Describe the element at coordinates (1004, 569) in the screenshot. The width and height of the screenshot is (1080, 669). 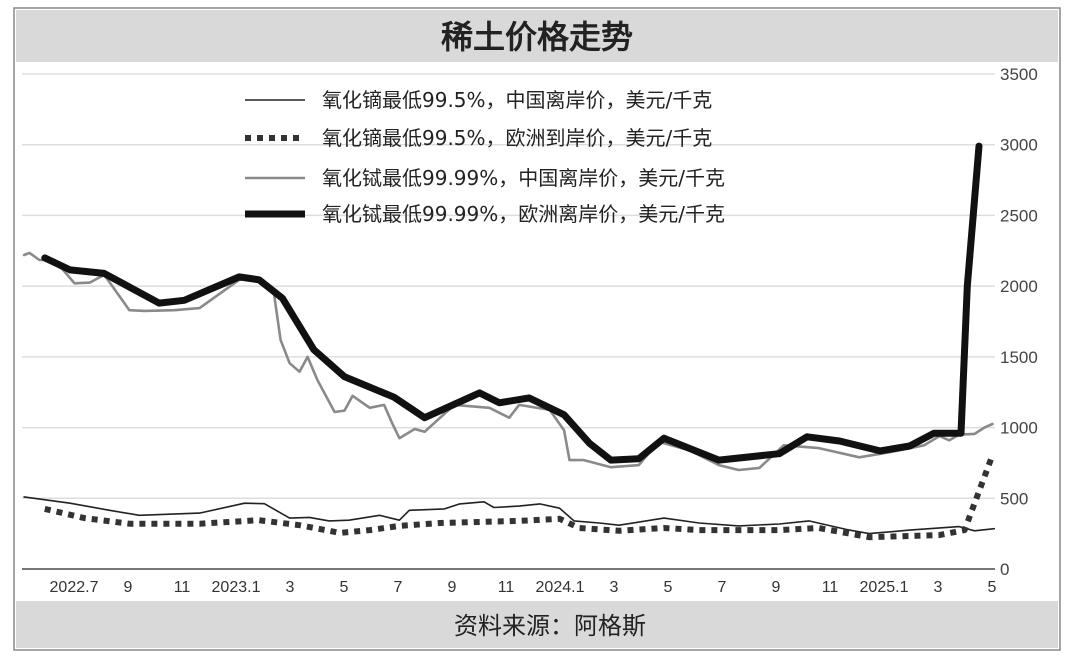
I see `y-tick-label: 0` at that location.